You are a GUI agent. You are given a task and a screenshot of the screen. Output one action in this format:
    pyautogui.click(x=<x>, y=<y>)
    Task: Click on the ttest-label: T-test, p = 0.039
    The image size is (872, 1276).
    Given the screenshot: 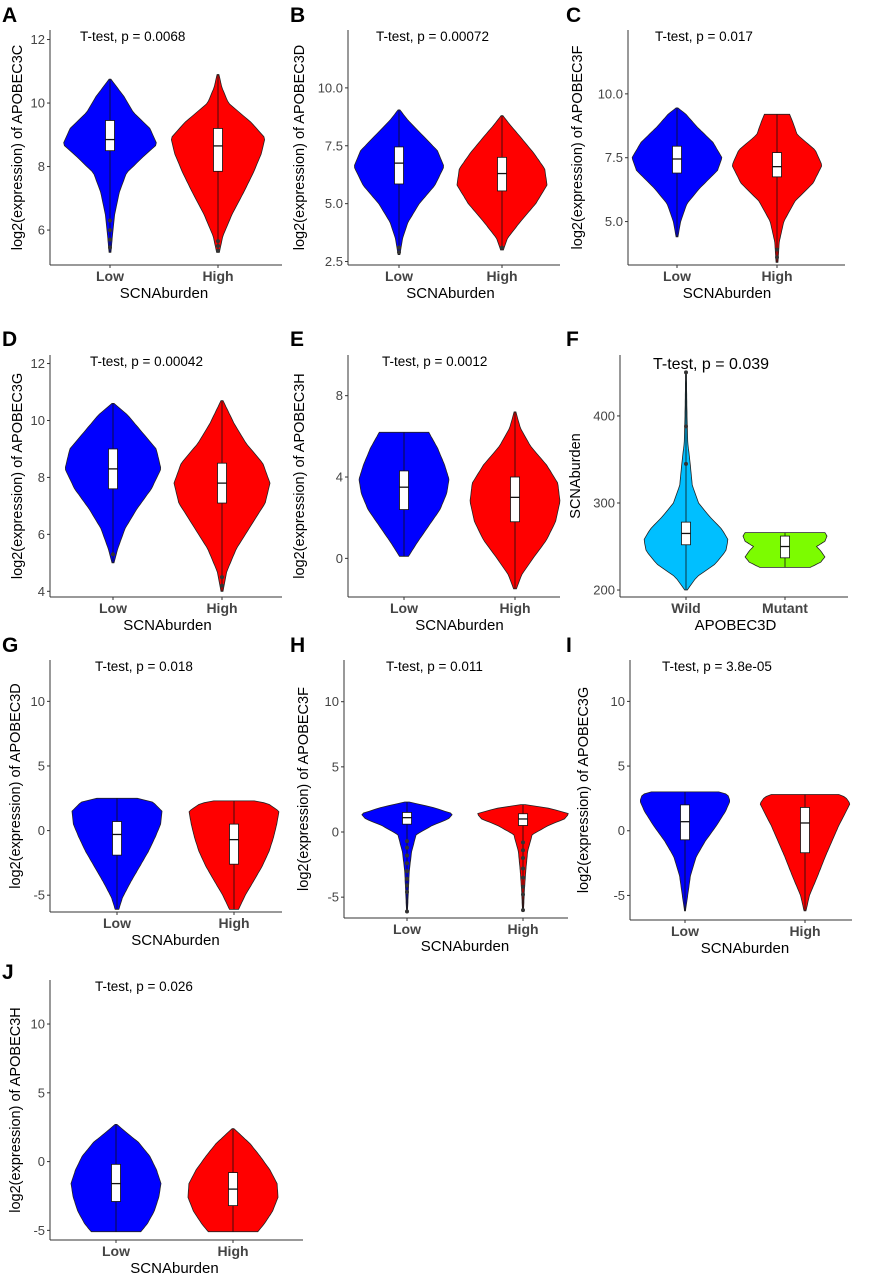 What is the action you would take?
    pyautogui.click(x=711, y=364)
    